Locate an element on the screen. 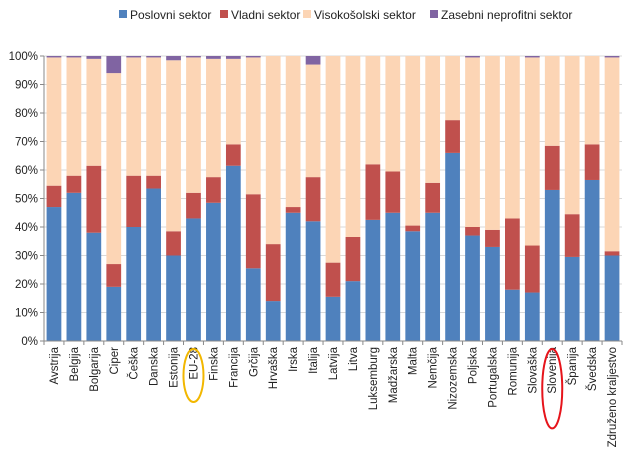 The height and width of the screenshot is (470, 639). legend-item-poslovni-sektor: Poslovni sektor is located at coordinates (165, 15).